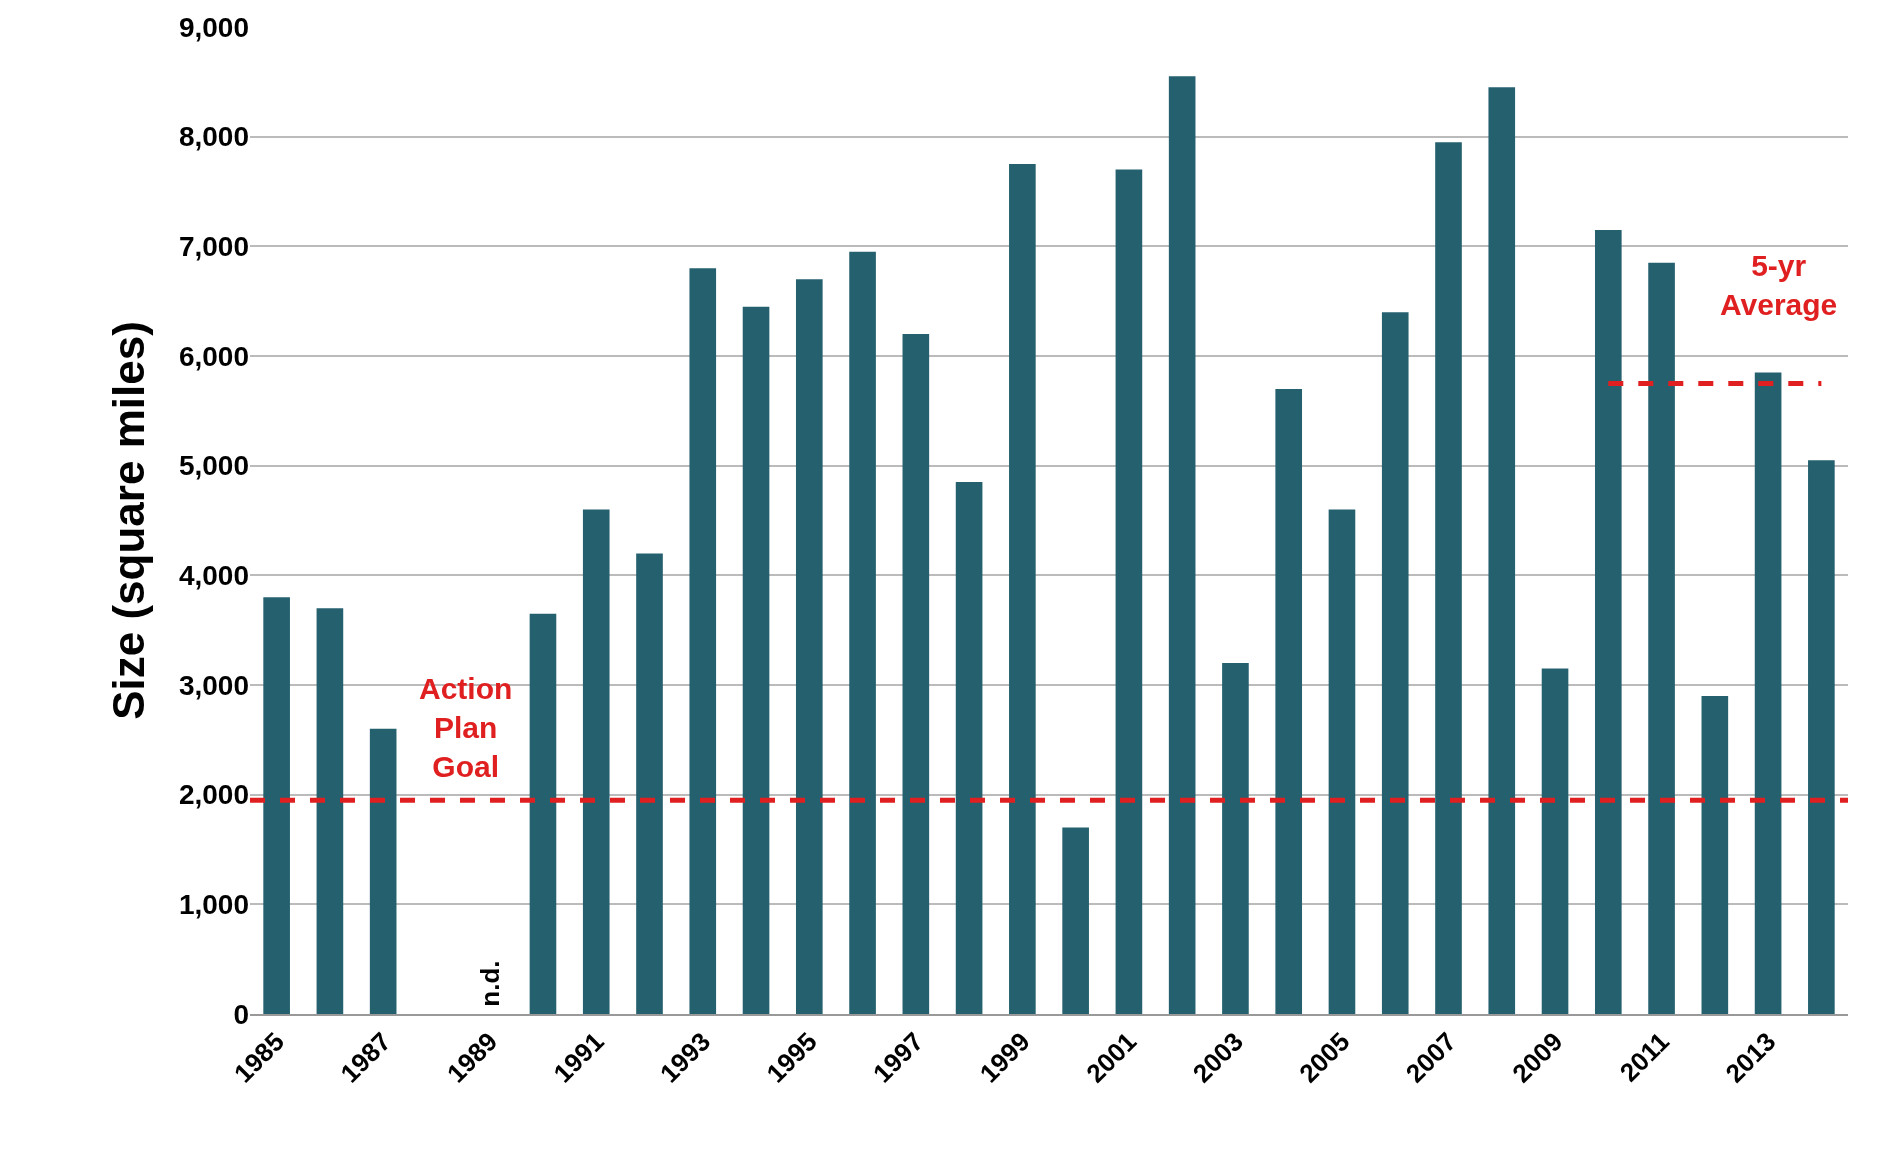  What do you see at coordinates (489, 983) in the screenshot?
I see `annotation: n.d.` at bounding box center [489, 983].